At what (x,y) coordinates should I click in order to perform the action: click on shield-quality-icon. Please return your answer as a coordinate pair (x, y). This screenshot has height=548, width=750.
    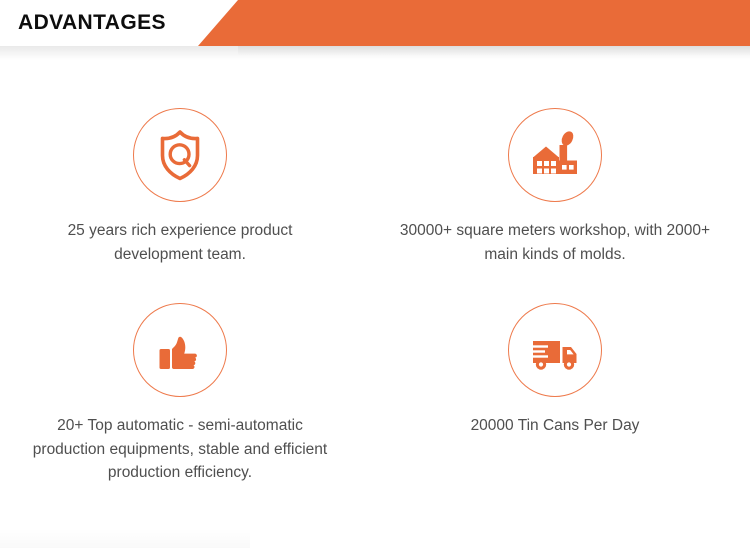
    Looking at the image, I should click on (180, 155).